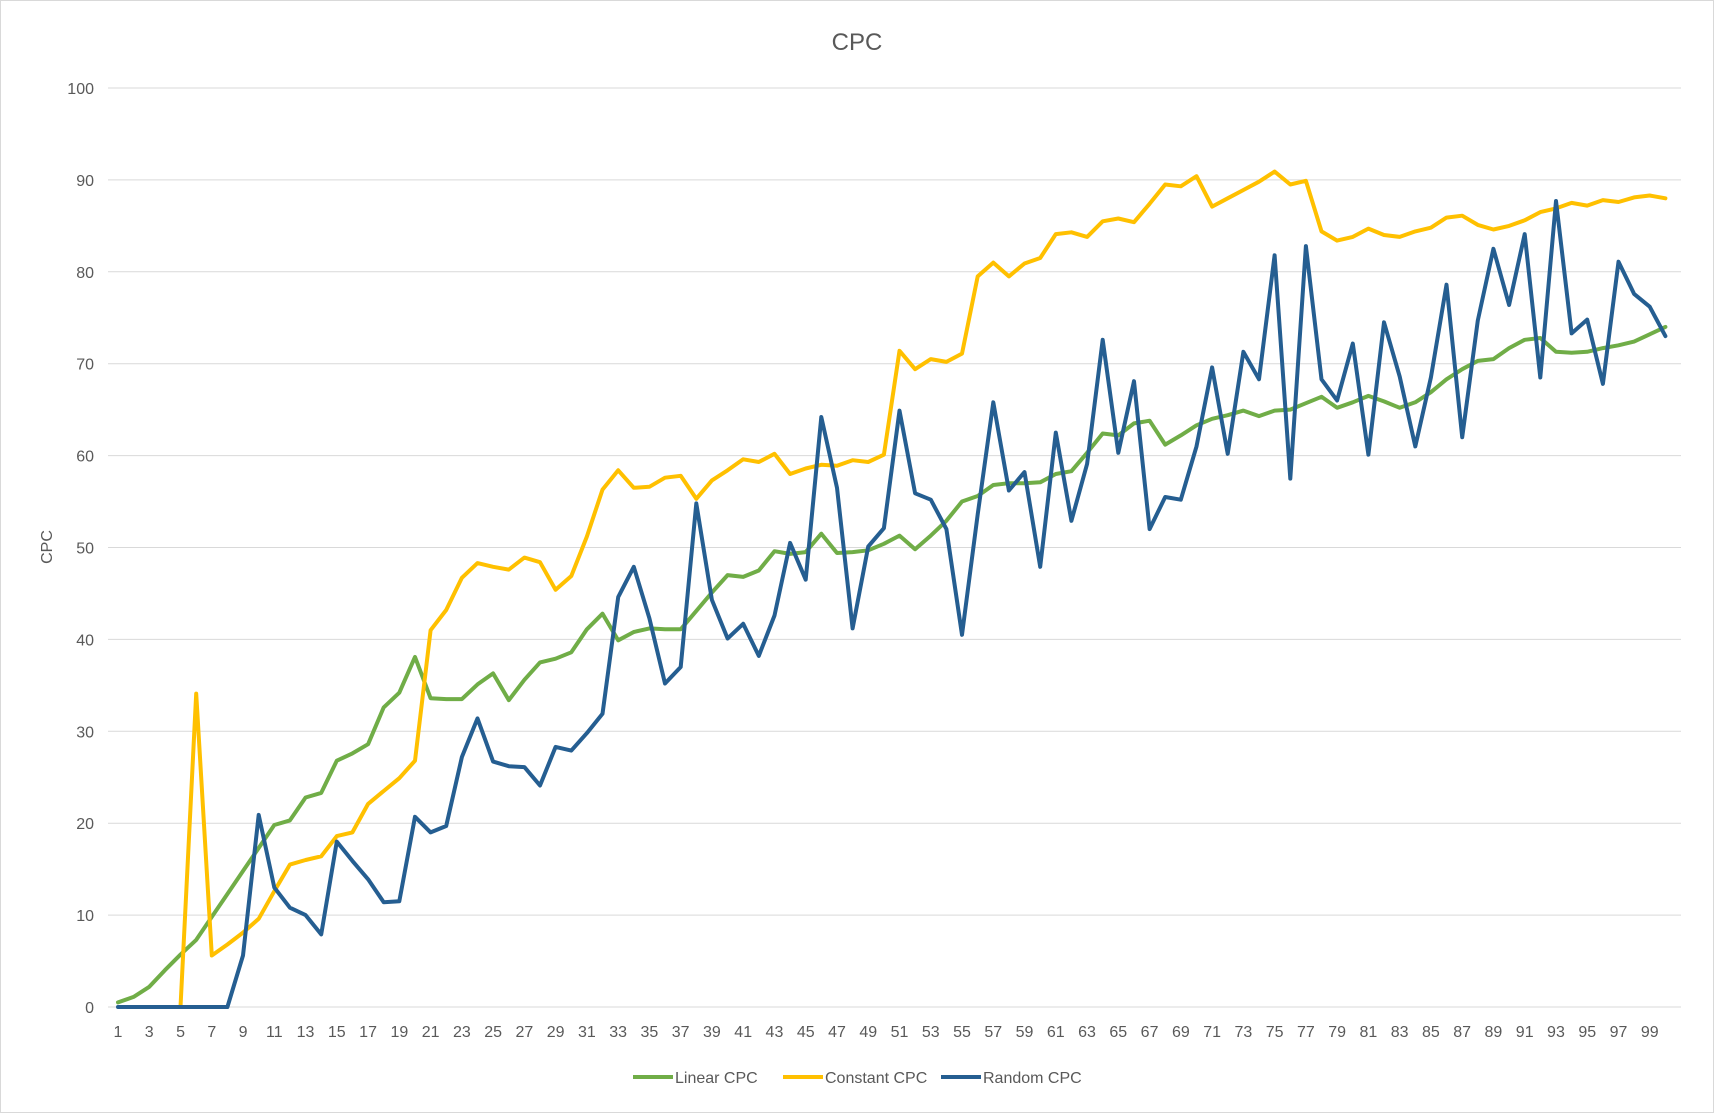 The width and height of the screenshot is (1714, 1113). I want to click on x-tick-label: 29, so click(556, 1032).